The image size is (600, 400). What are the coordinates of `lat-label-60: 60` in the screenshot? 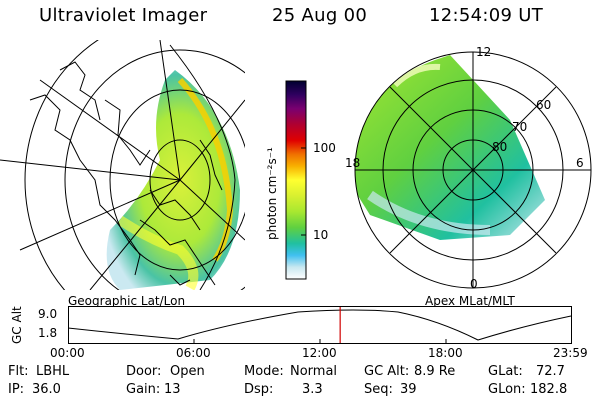 It's located at (544, 105).